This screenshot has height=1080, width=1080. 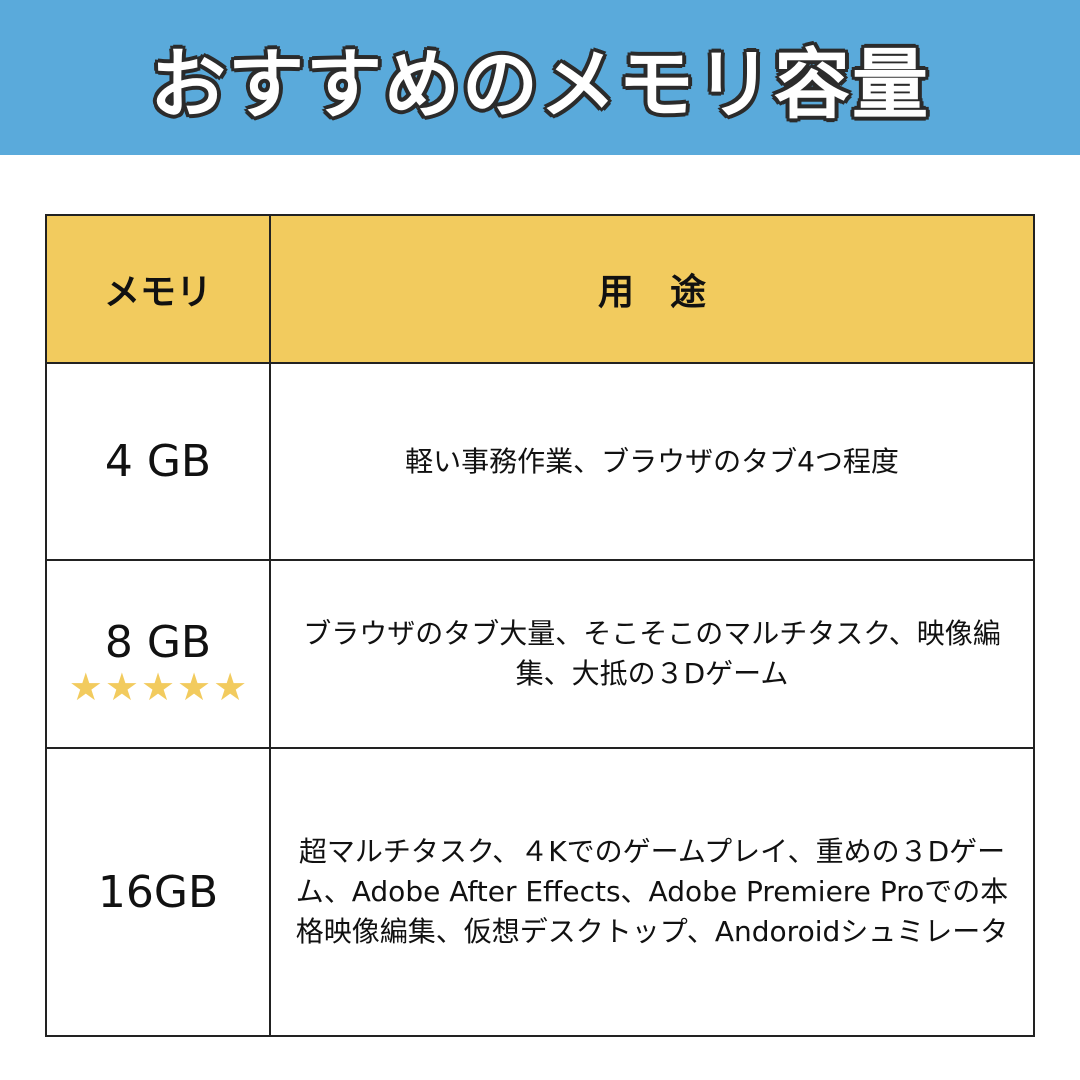 I want to click on page-title: おすすめのメモリ容量, so click(x=540, y=84).